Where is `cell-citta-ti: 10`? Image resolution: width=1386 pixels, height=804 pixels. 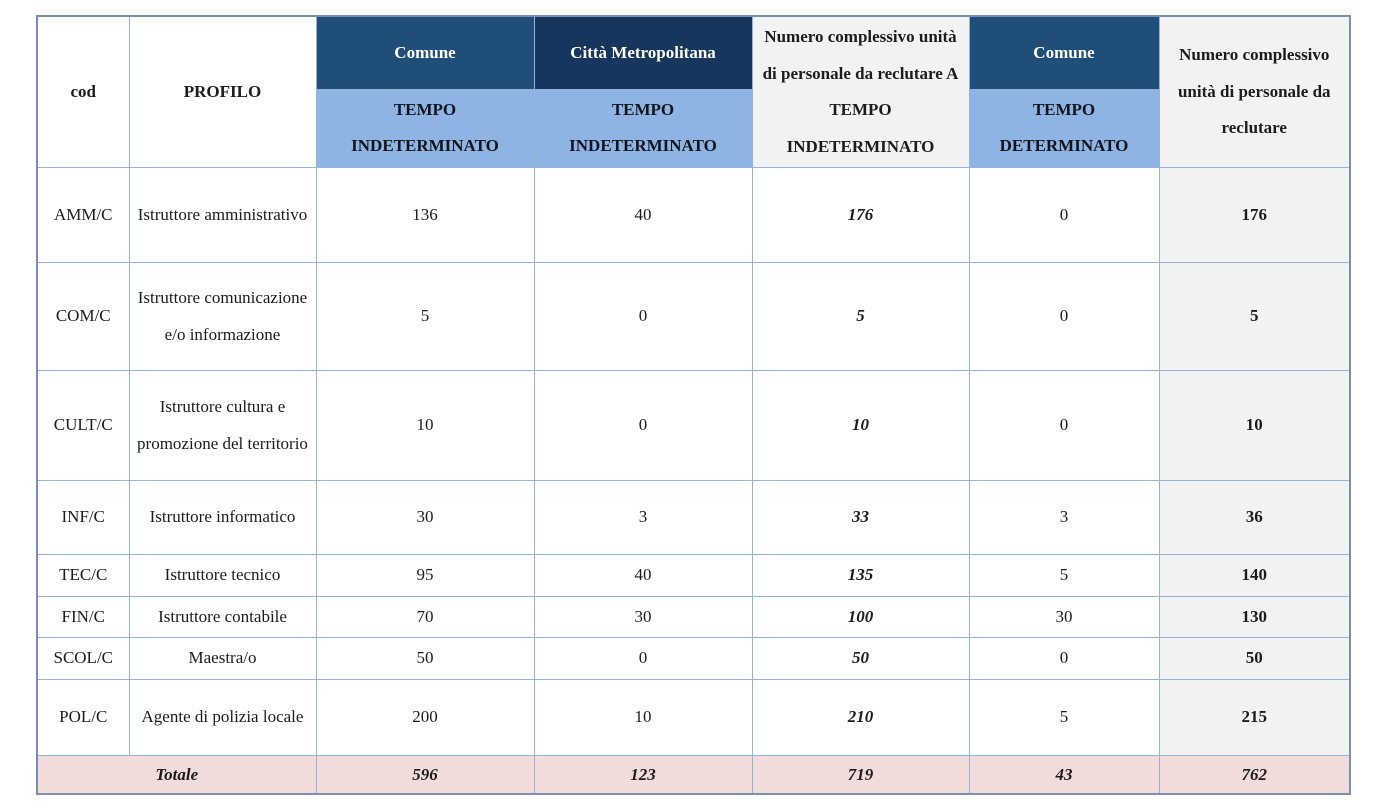 cell-citta-ti: 10 is located at coordinates (643, 717).